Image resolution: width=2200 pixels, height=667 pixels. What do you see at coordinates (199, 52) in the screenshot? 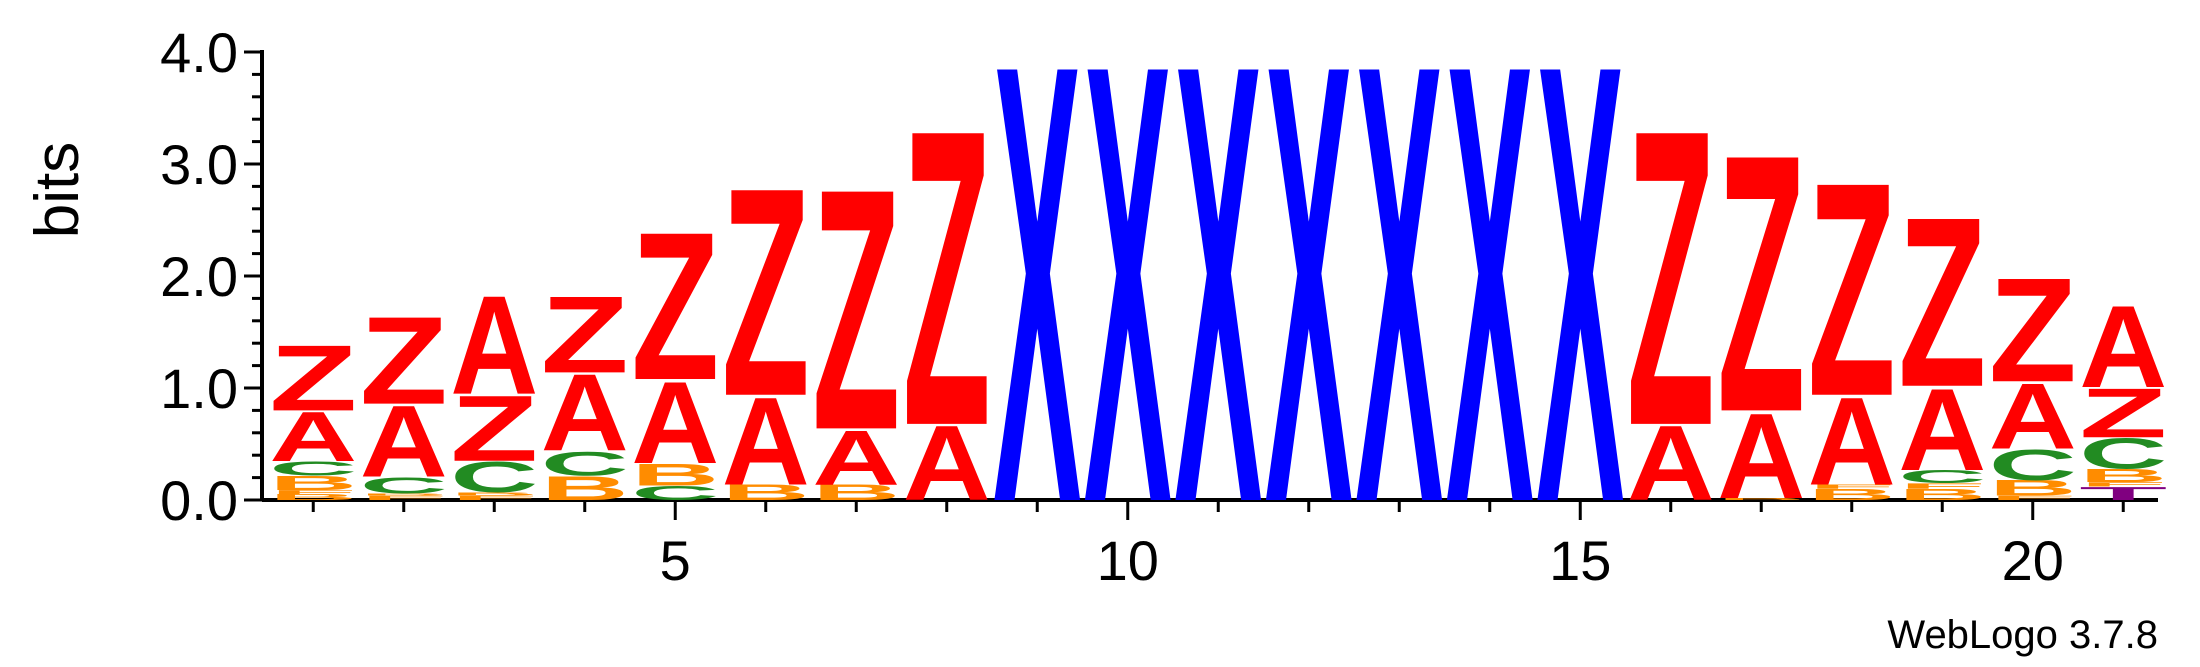
I see `y-tick-label: 4.0` at bounding box center [199, 52].